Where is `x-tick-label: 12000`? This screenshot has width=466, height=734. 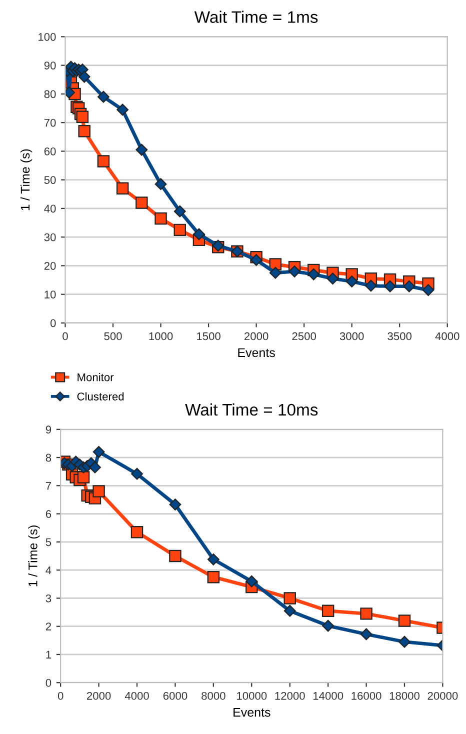
x-tick-label: 12000 is located at coordinates (290, 696).